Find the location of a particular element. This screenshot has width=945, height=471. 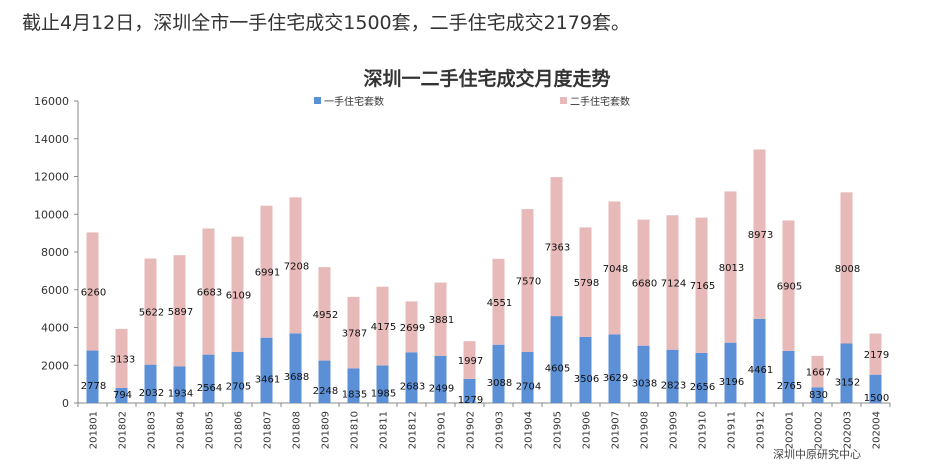

data-label-new-home: 3506 is located at coordinates (586, 379).